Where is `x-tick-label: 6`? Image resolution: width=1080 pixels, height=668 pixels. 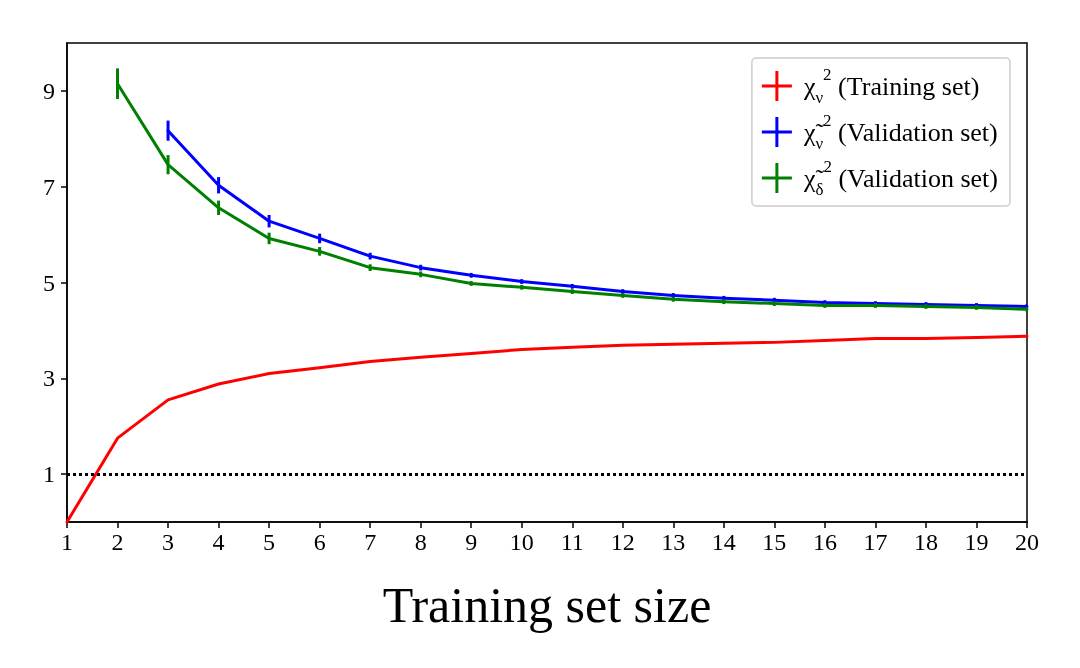
x-tick-label: 6 is located at coordinates (319, 542).